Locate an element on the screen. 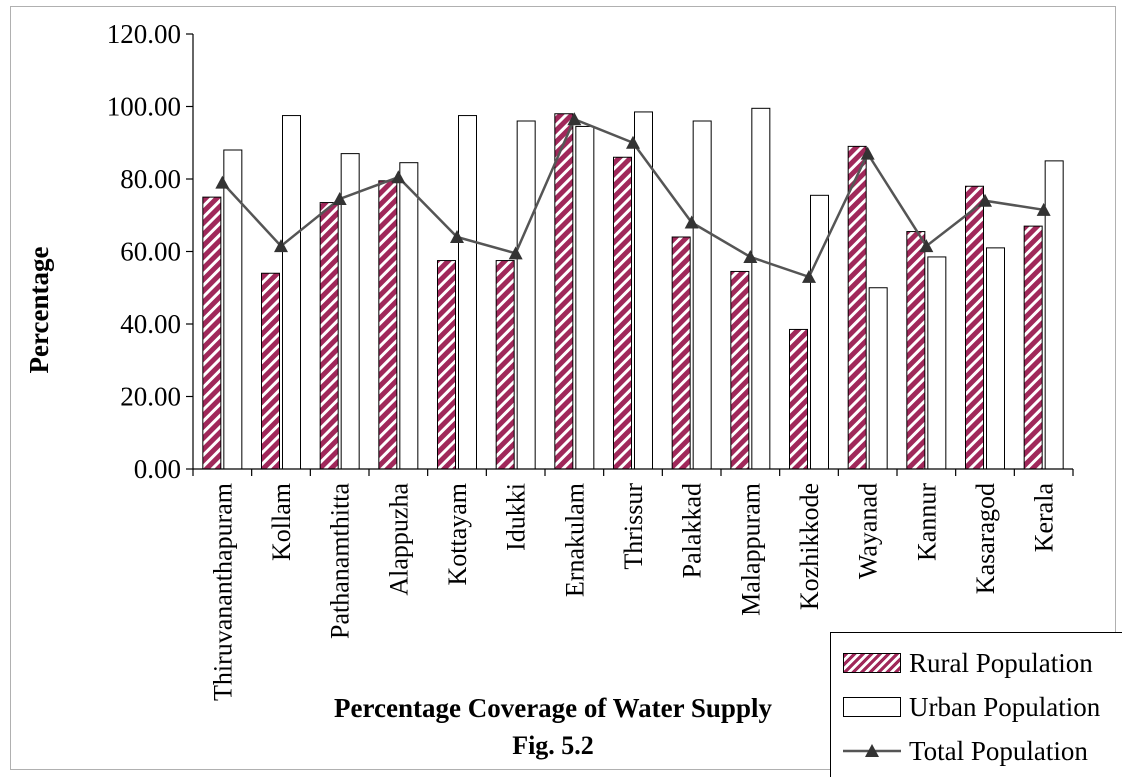 The width and height of the screenshot is (1122, 777). x-tick-label: Kottayam is located at coordinates (457, 534).